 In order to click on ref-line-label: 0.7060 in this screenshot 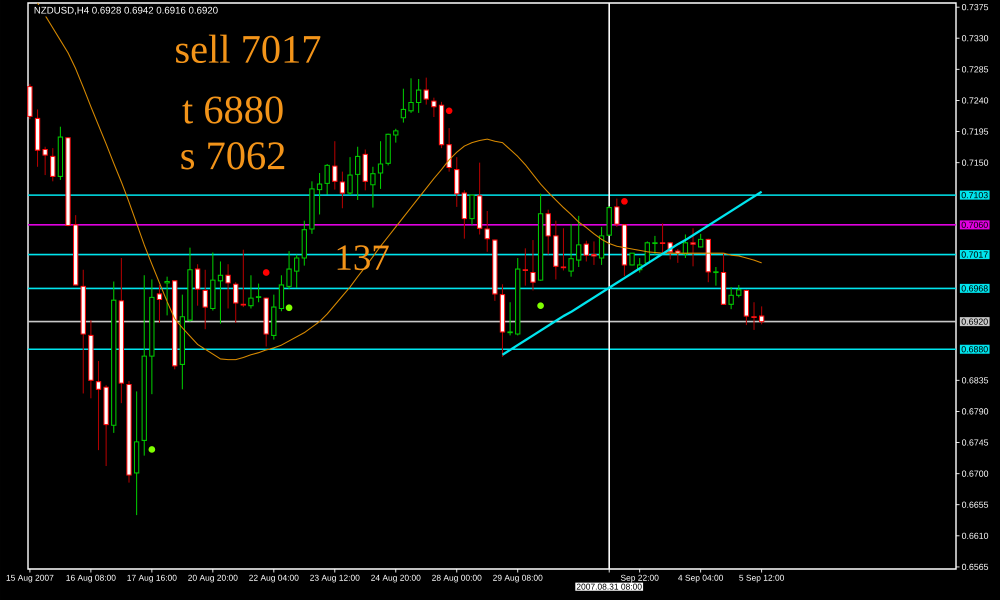, I will do `click(975, 225)`.